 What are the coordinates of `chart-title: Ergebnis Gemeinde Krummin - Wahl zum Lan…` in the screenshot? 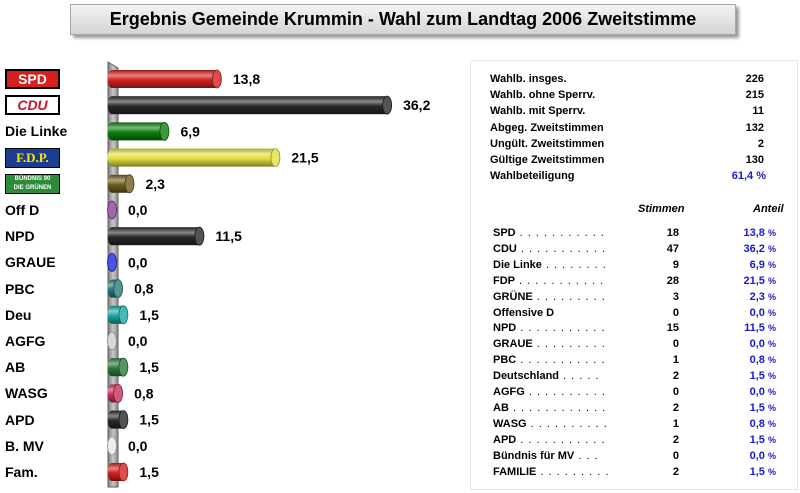 It's located at (403, 19).